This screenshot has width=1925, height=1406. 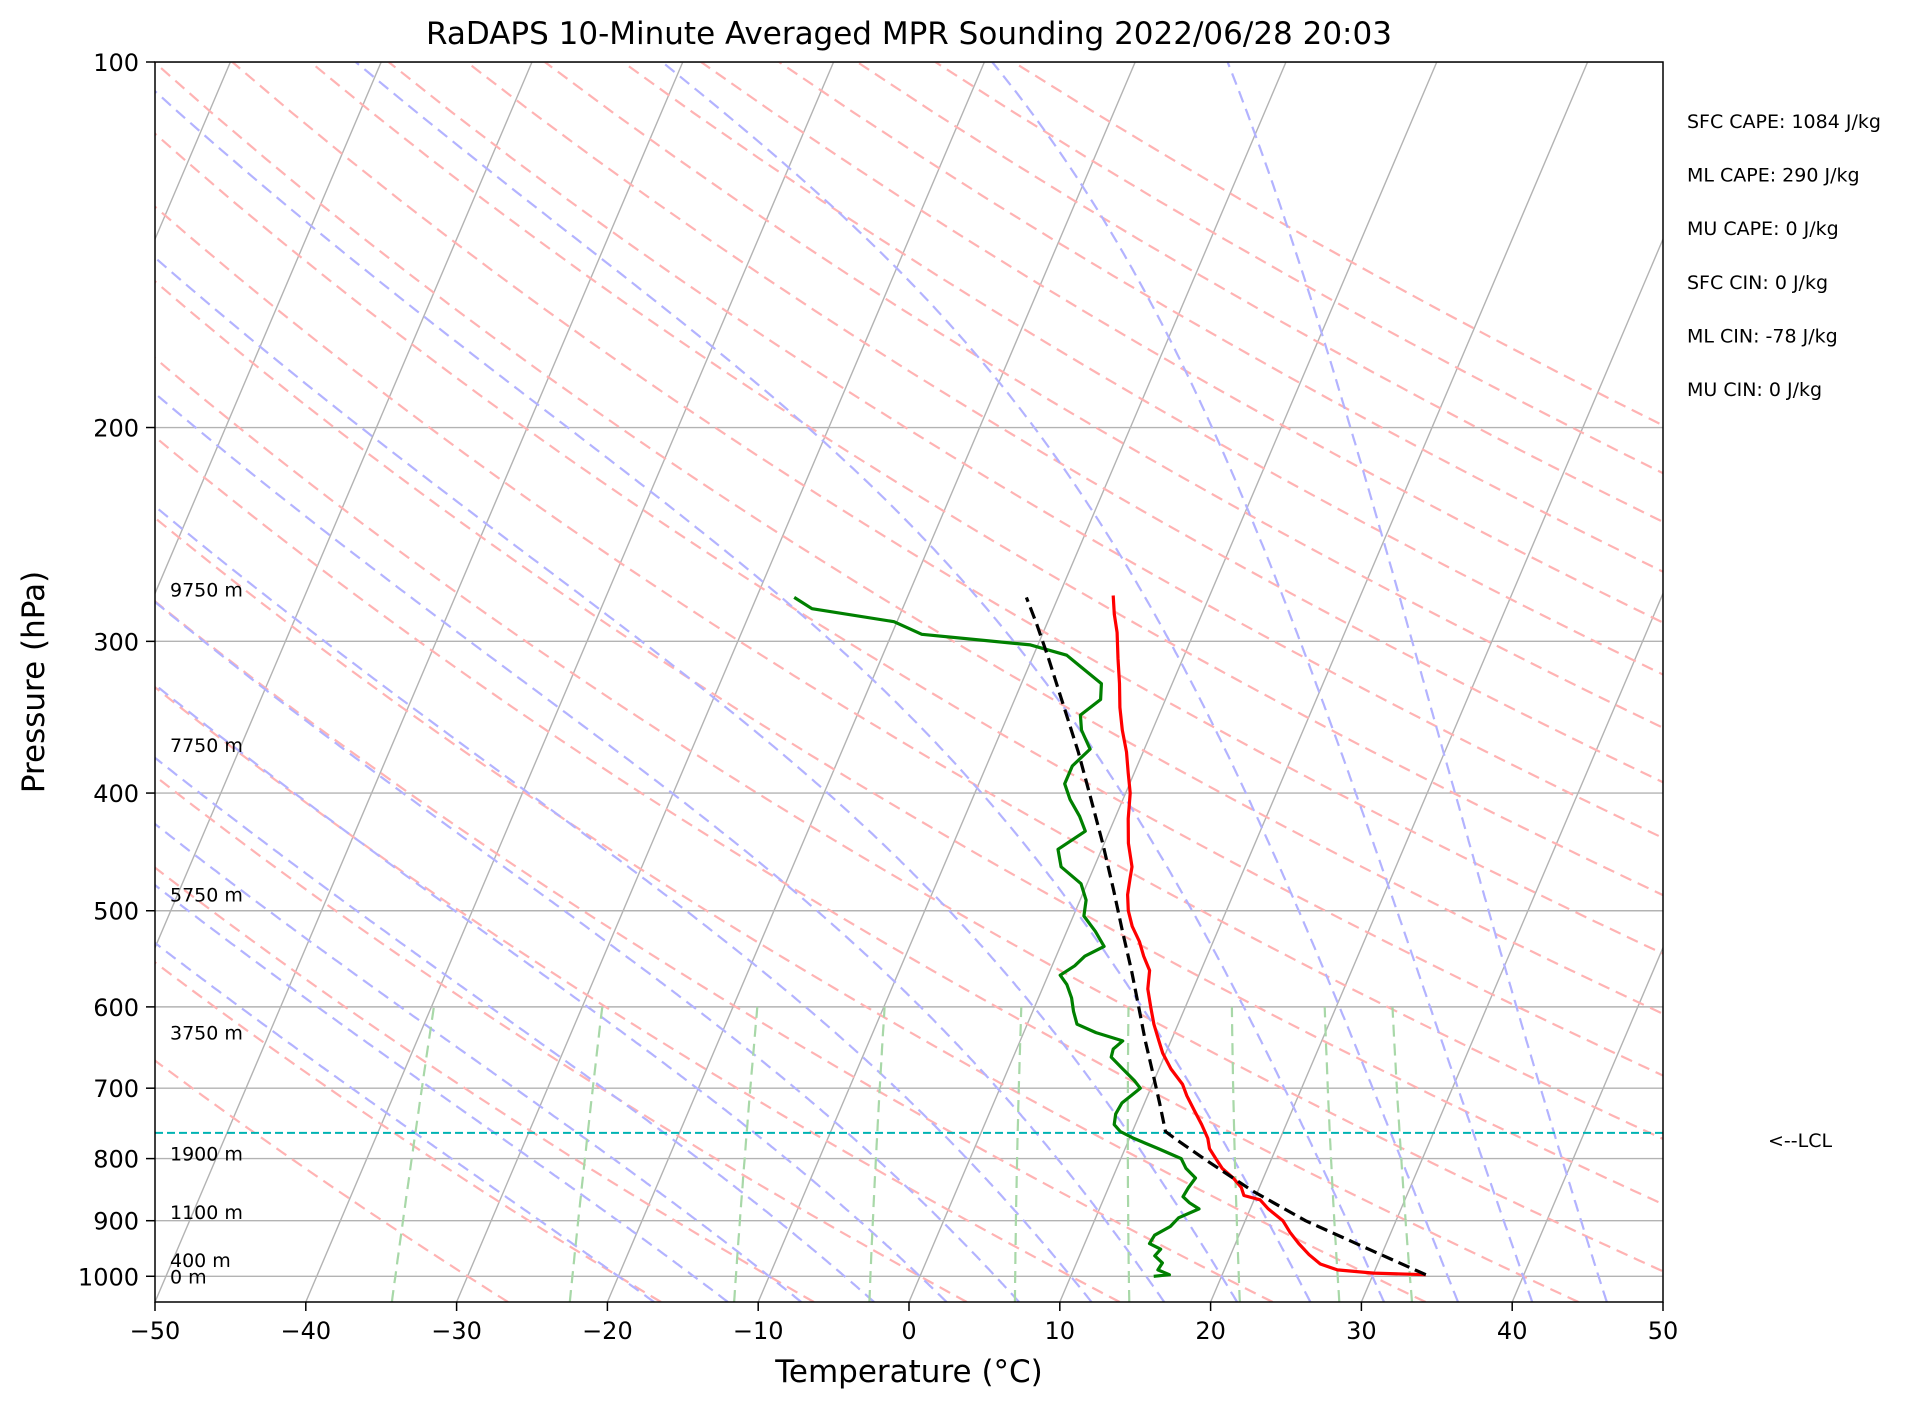 What do you see at coordinates (1361, 1331) in the screenshot?
I see `x-tick-label: 30` at bounding box center [1361, 1331].